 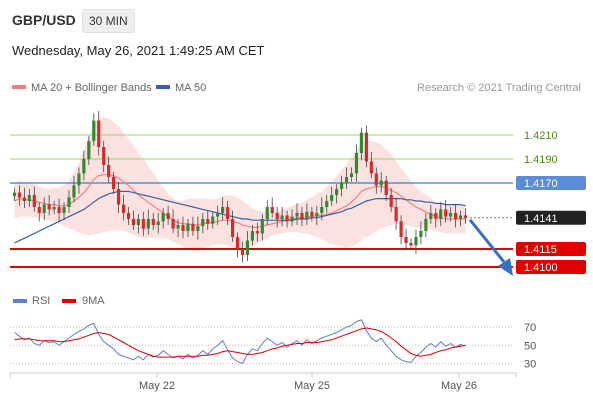 I want to click on chart-header: GBP/USD 30 MIN, so click(x=296, y=20).